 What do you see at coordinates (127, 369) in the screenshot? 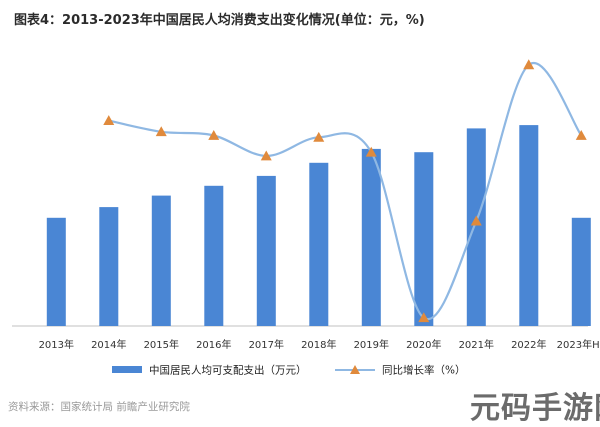
I see `legend-swatch-bar` at bounding box center [127, 369].